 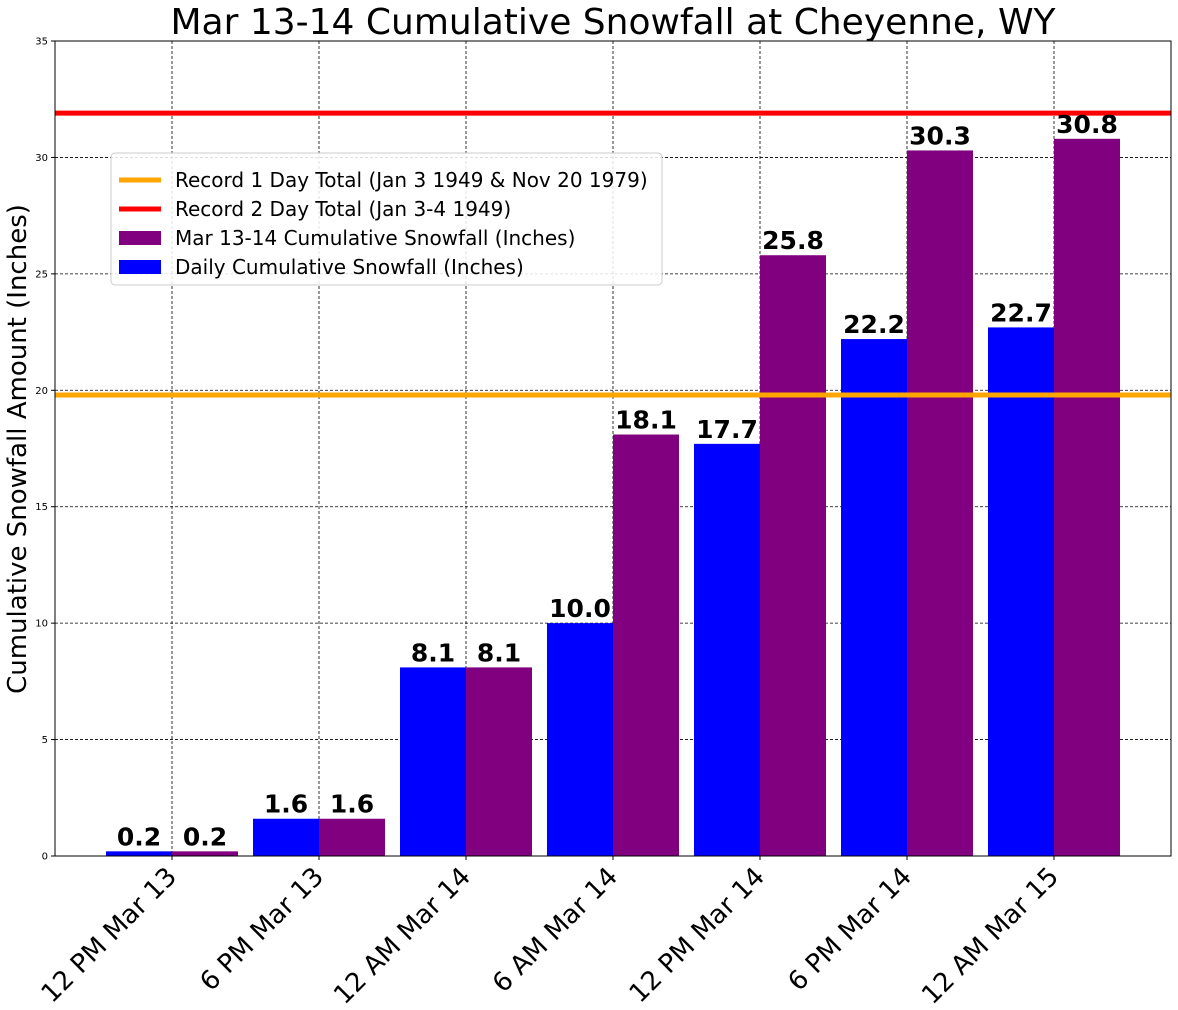 I want to click on x-tick-label: 12 PM Mar 14, so click(x=697, y=935).